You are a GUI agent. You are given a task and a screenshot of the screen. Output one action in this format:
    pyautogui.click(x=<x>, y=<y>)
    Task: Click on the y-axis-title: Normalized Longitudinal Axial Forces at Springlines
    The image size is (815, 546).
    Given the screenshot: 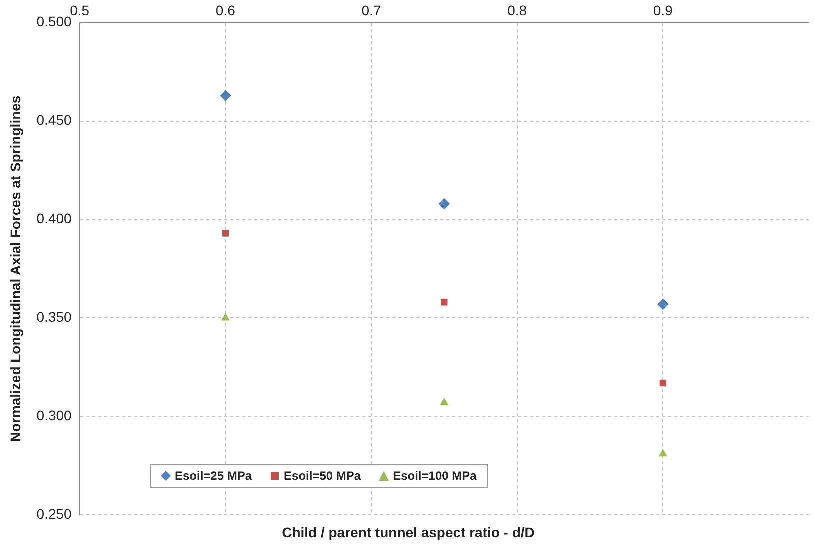 What is the action you would take?
    pyautogui.click(x=15, y=269)
    